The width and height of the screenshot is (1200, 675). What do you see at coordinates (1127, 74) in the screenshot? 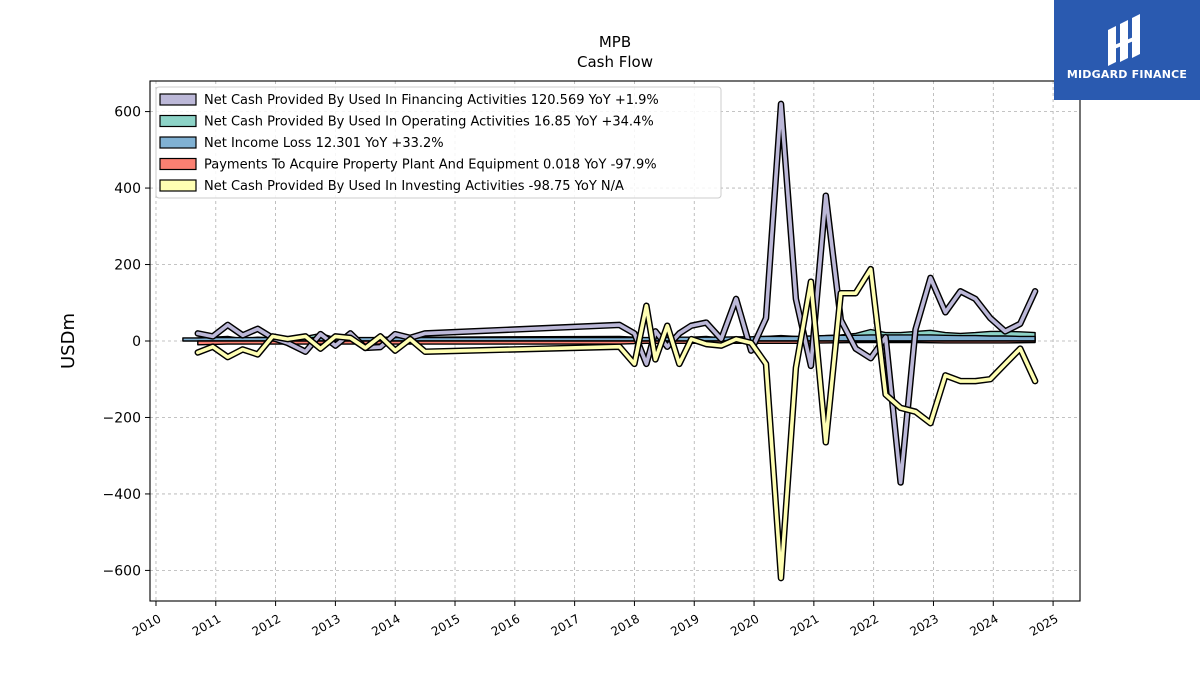
I see `logo-text: MIDGARD FINANCE` at bounding box center [1127, 74].